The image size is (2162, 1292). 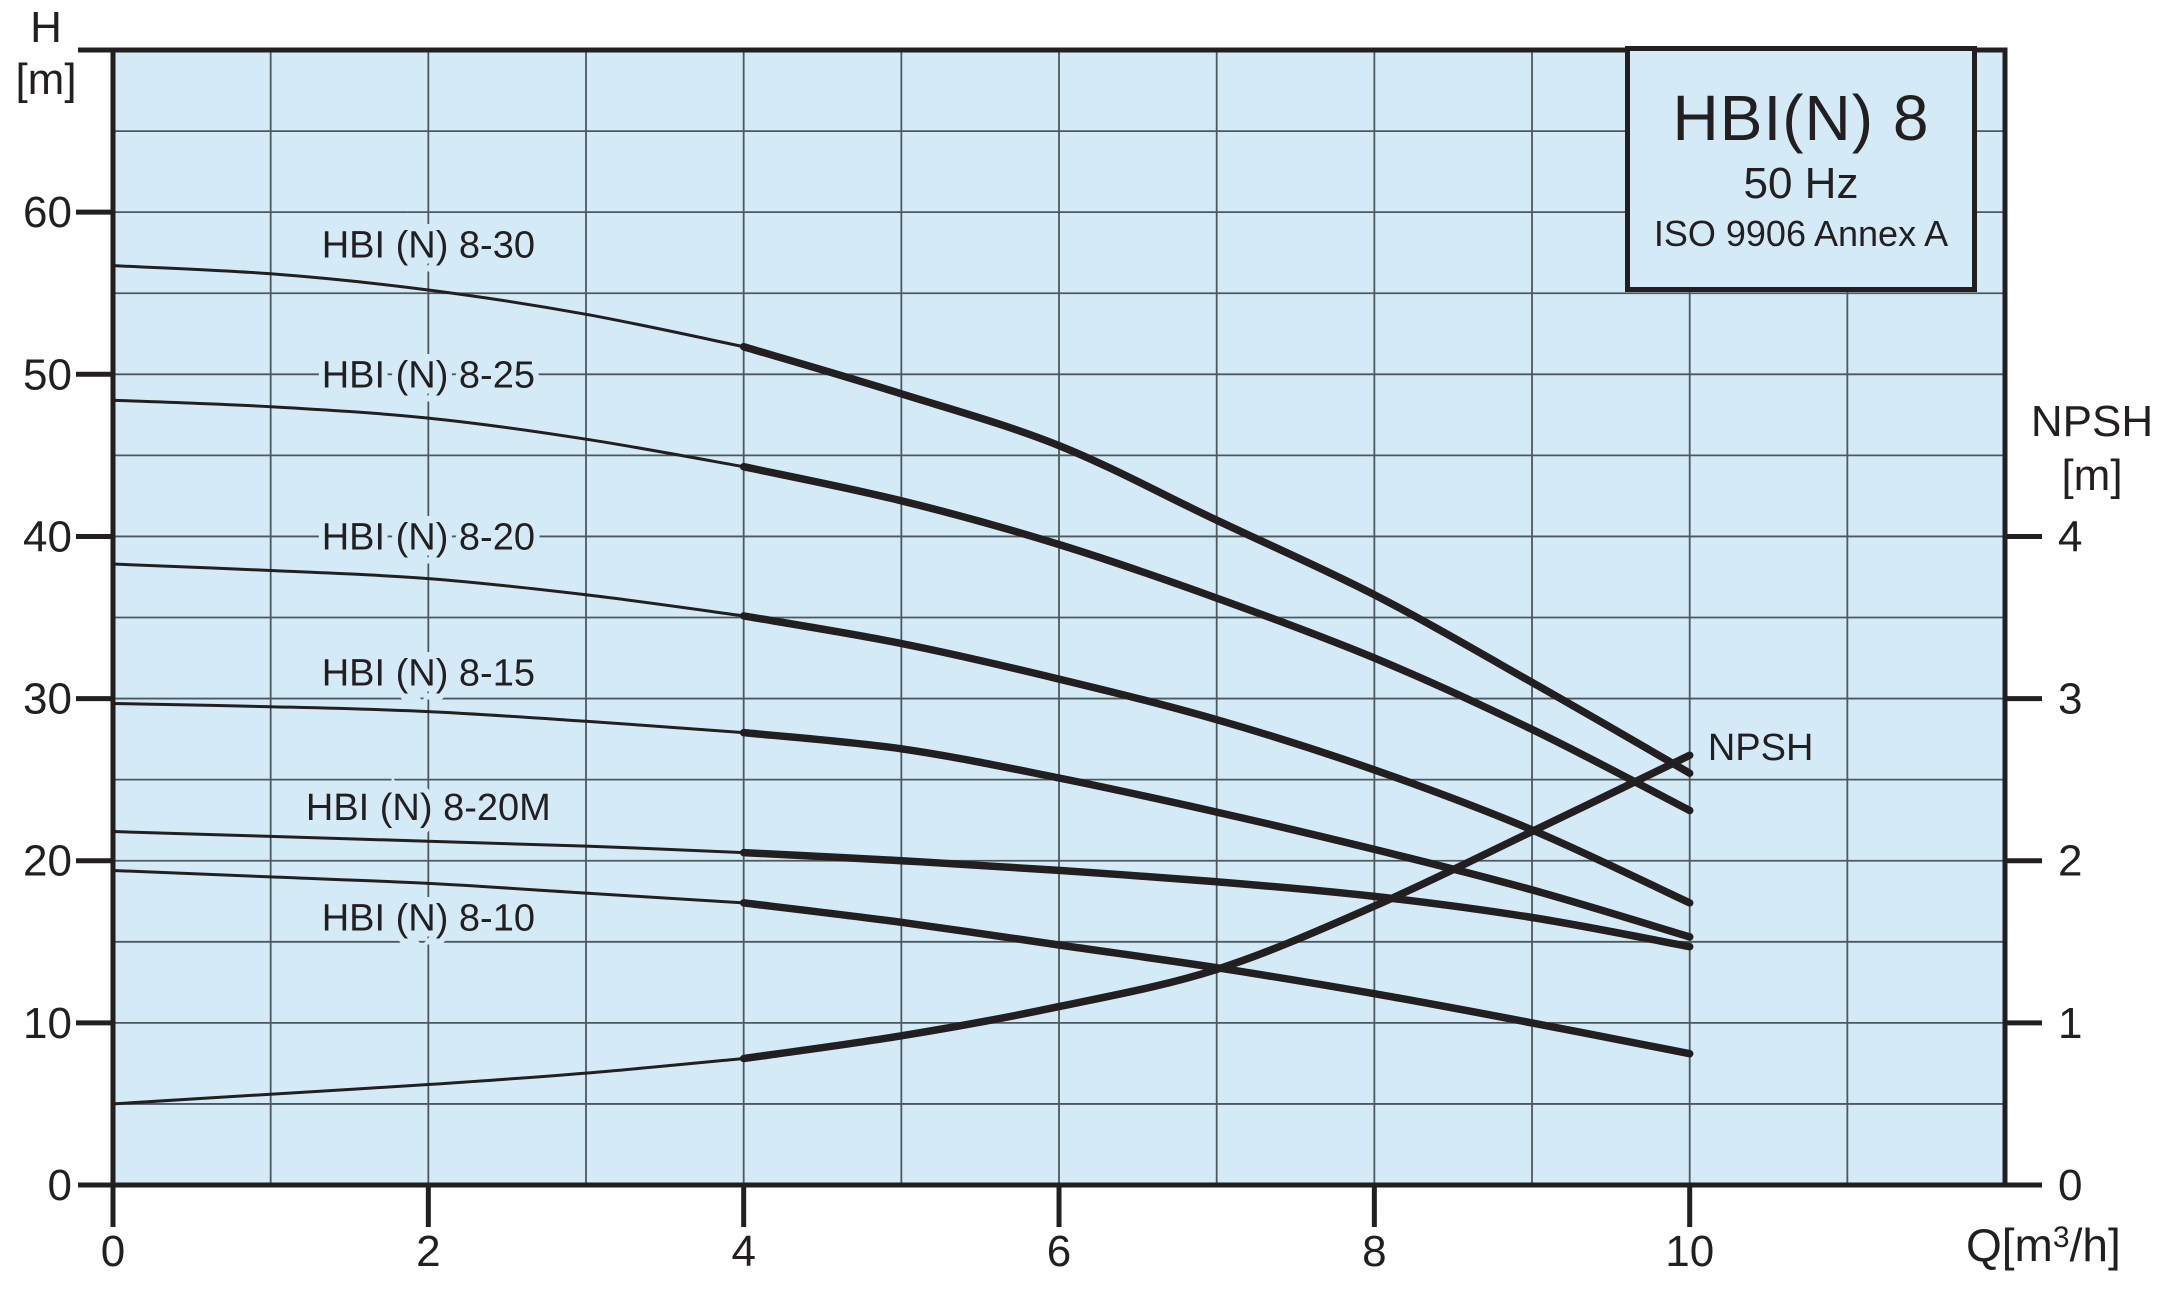 I want to click on curve-hbi-n-8-10-thin, so click(x=428, y=886).